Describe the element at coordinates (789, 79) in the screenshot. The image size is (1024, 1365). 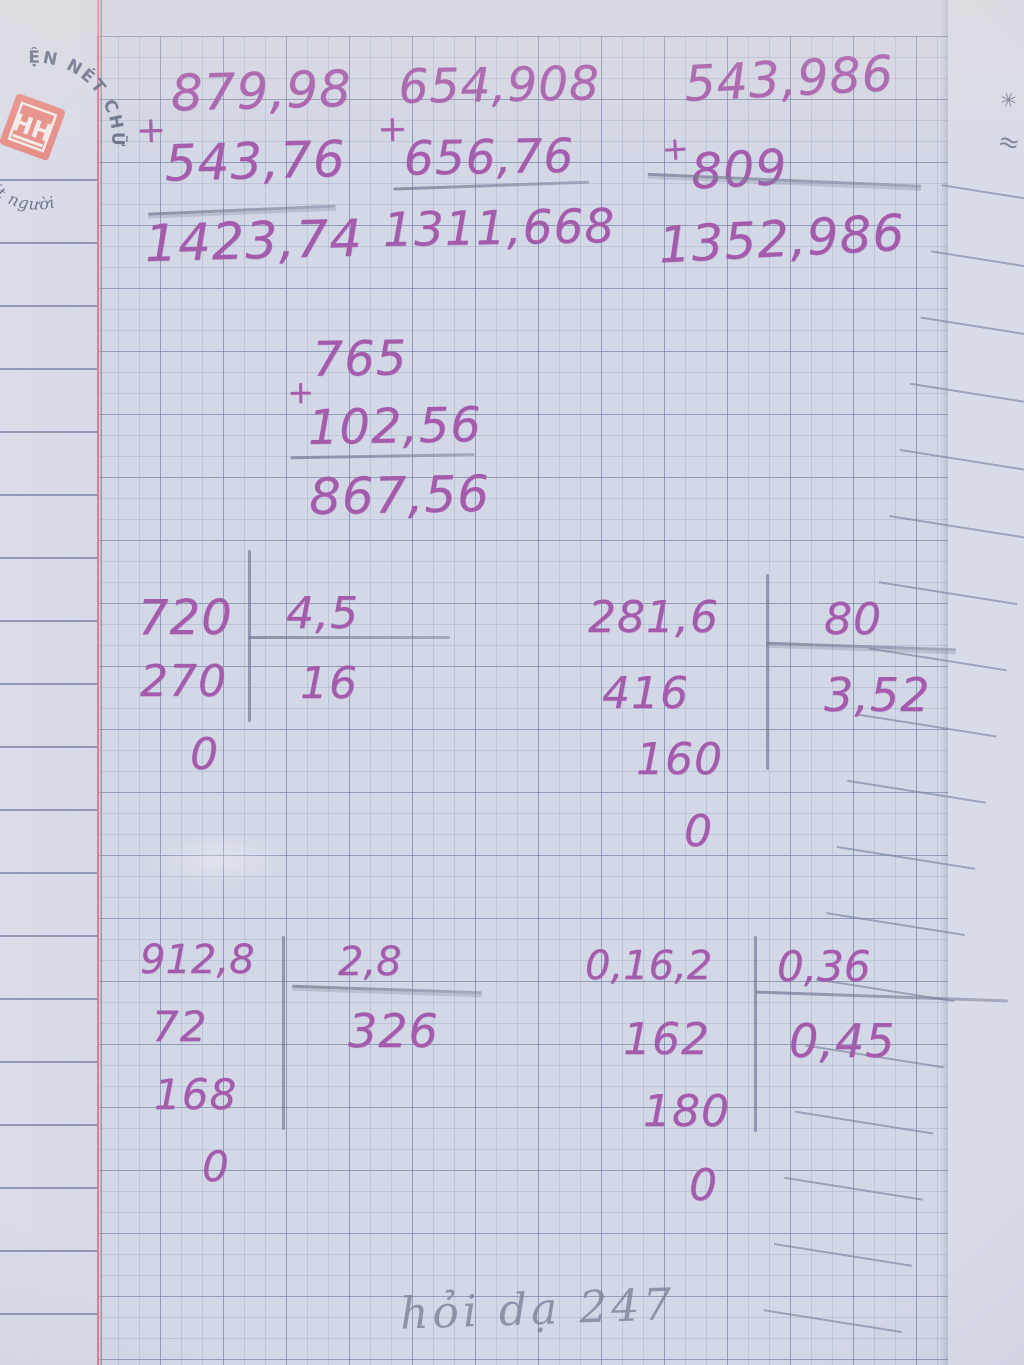
I see `addend: 543,986` at that location.